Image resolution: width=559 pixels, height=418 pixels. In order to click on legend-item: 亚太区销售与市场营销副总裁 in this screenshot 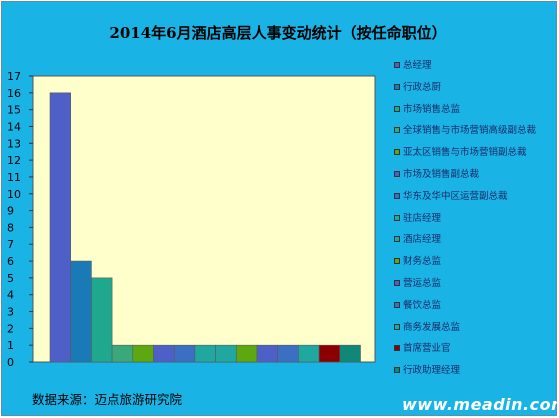, I will do `click(476, 158)`.